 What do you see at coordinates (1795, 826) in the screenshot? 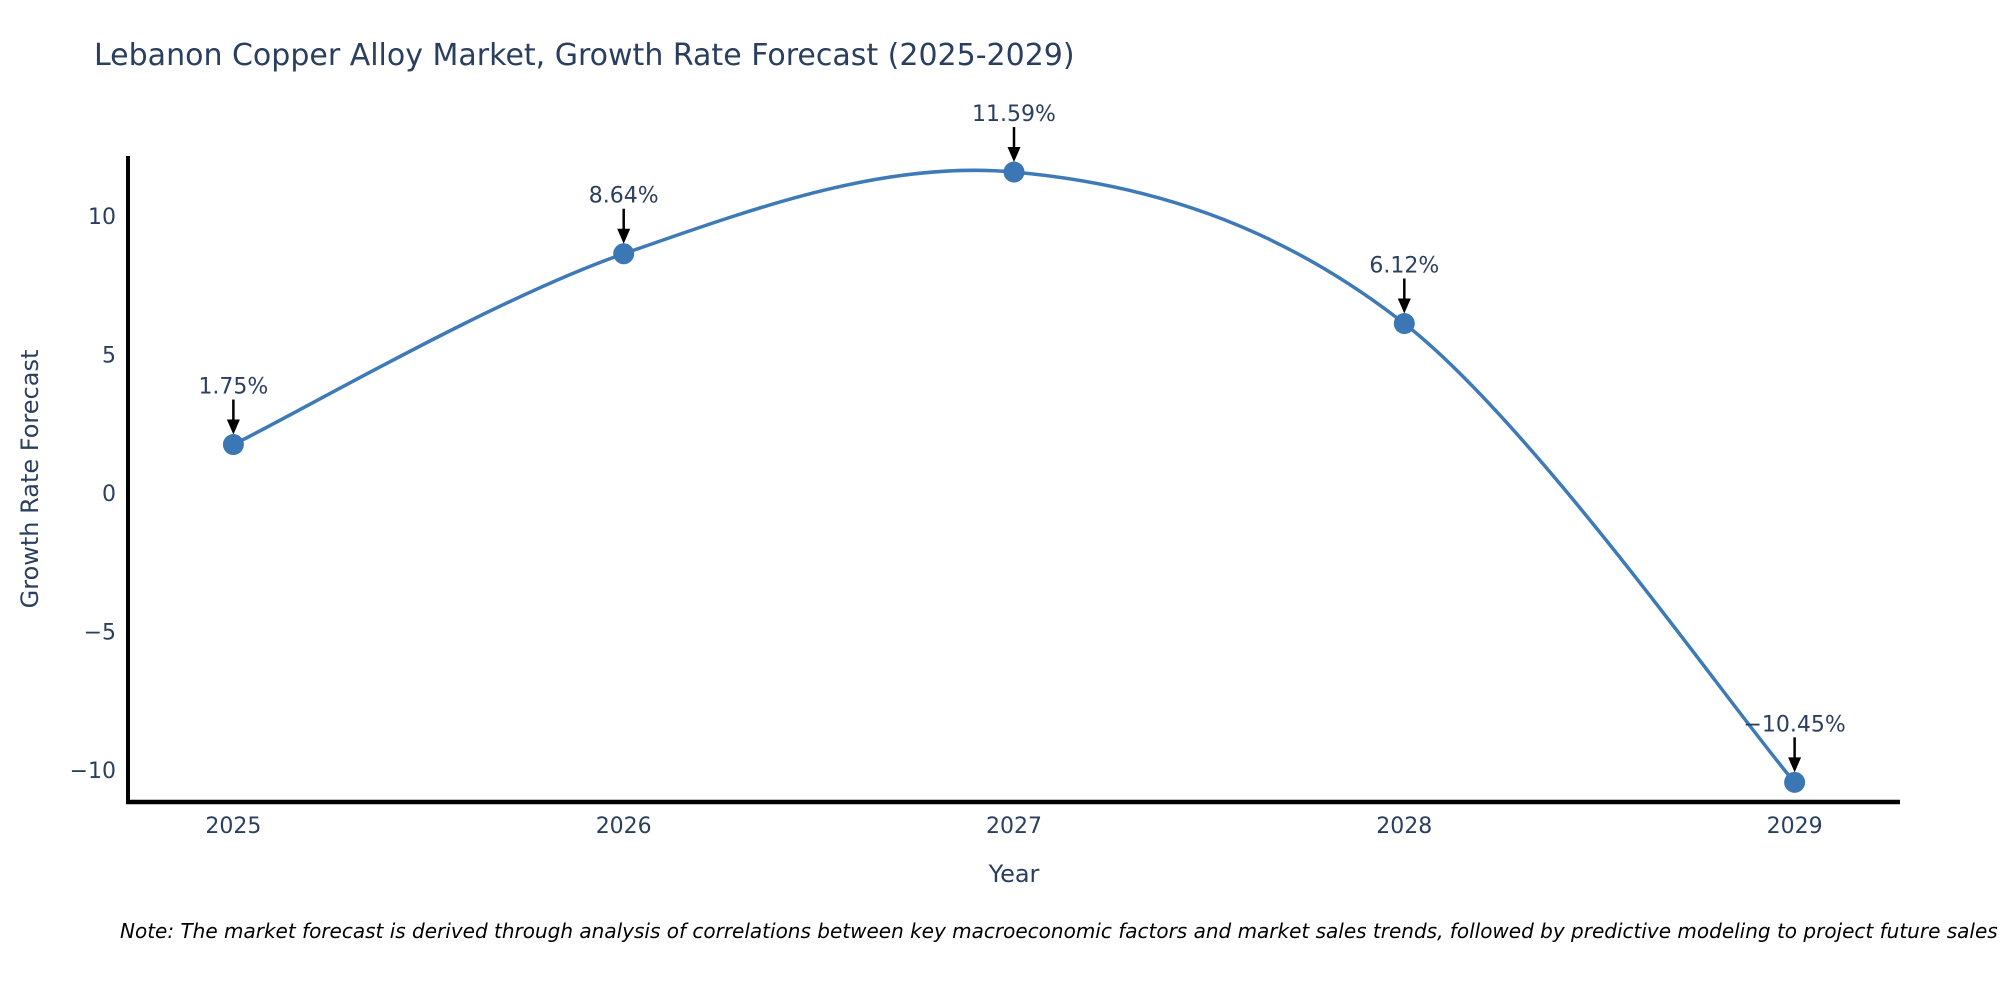
I see `x-tick-label: 2029` at bounding box center [1795, 826].